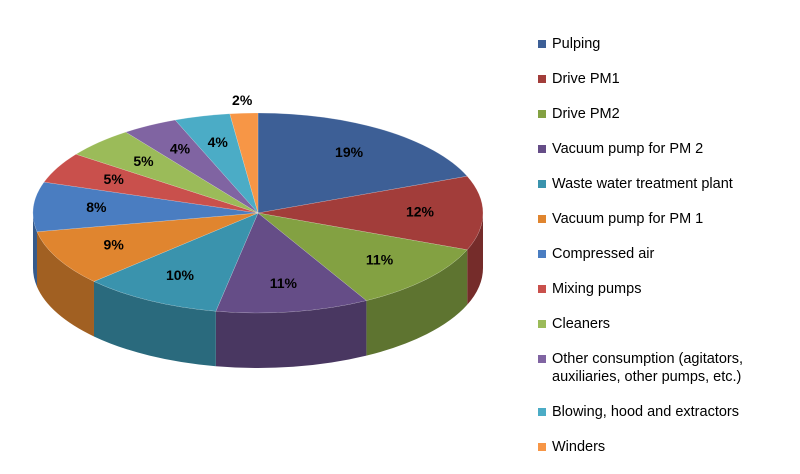  I want to click on legend-label: Vacuum pump for PM 1, so click(628, 219).